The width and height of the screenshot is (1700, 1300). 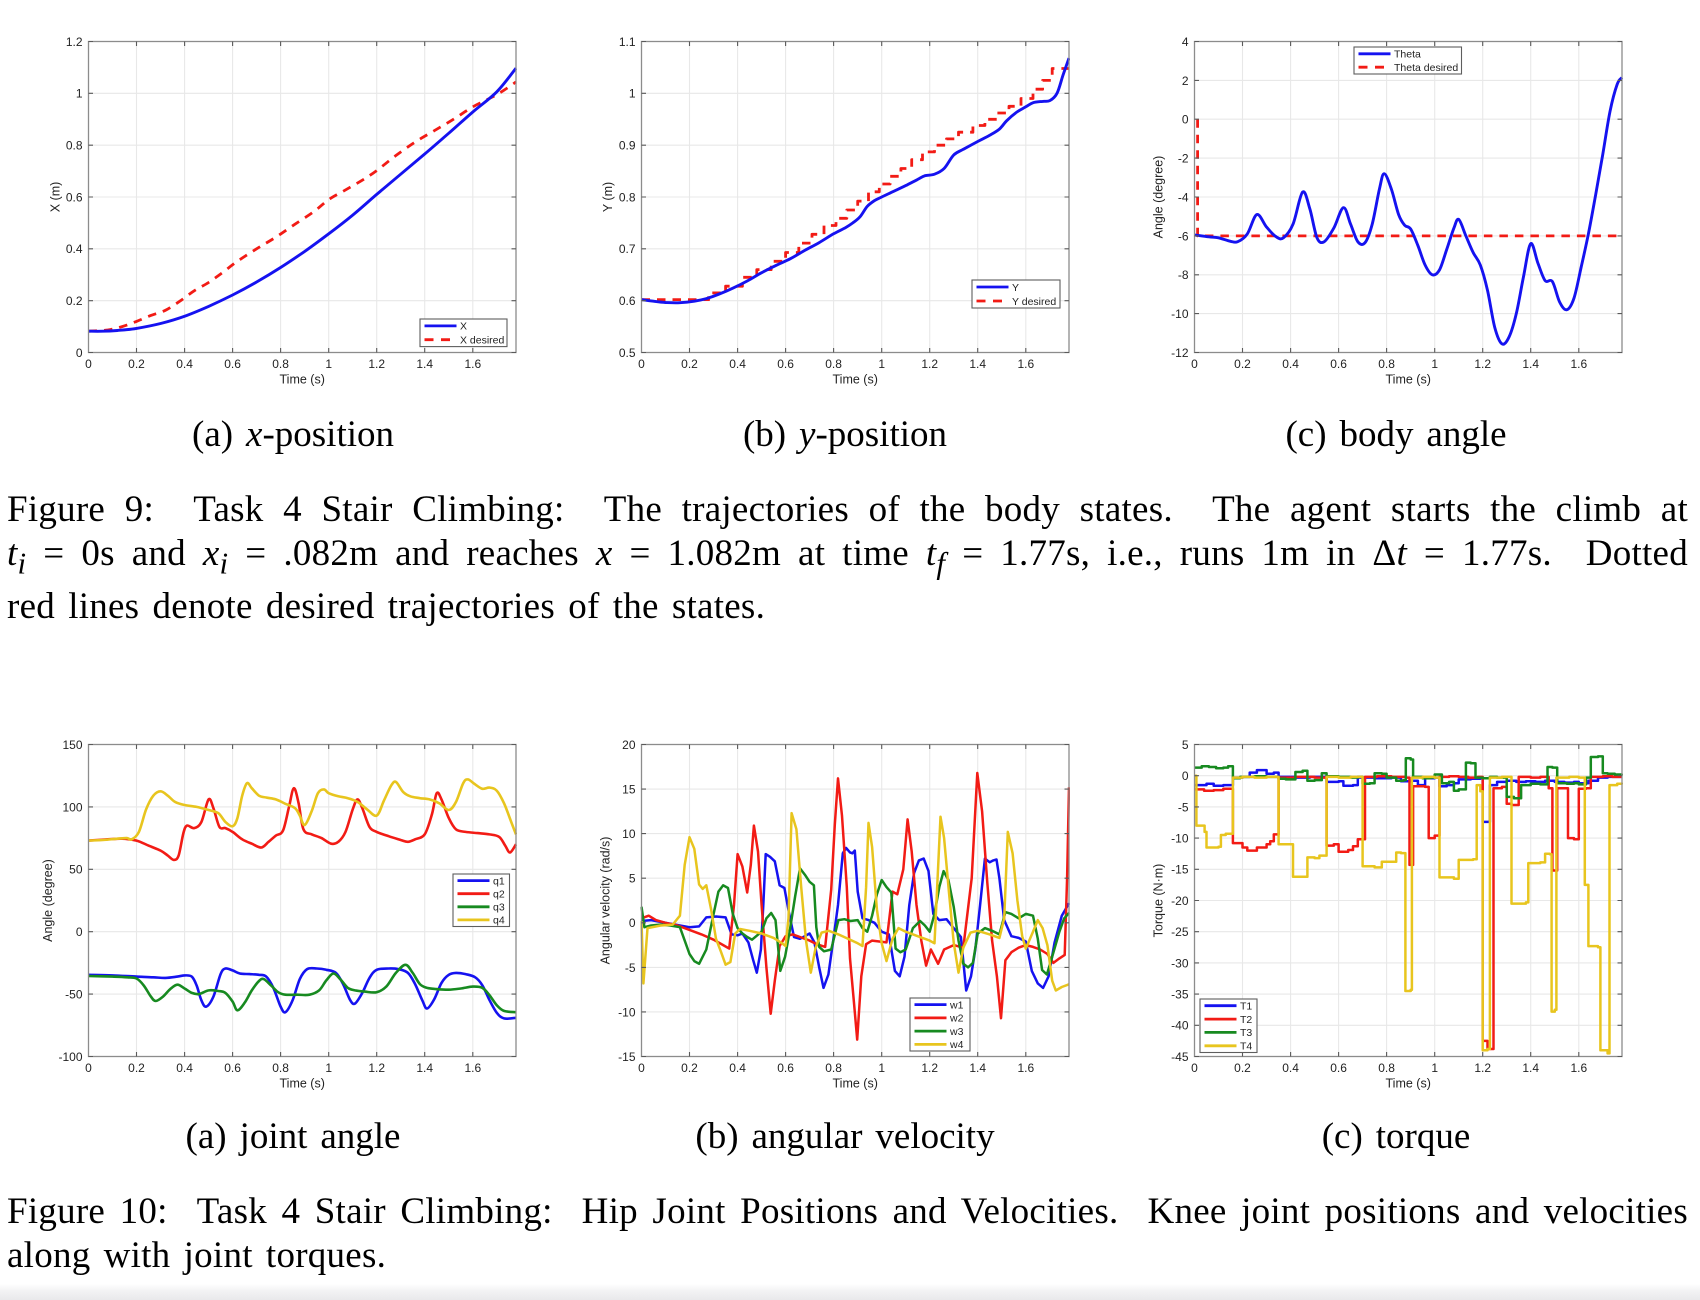 I want to click on svg-text: Torque (N·m), so click(x=1159, y=901).